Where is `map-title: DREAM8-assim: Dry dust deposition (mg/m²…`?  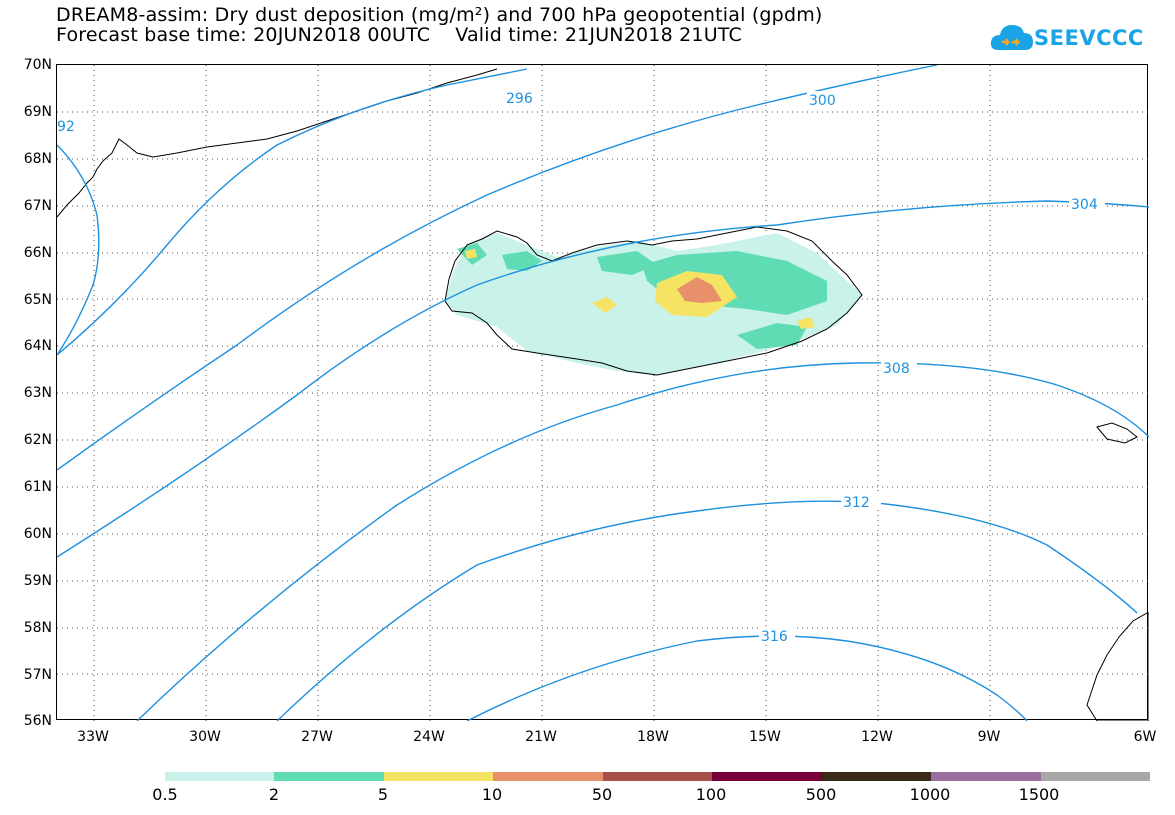 map-title: DREAM8-assim: Dry dust deposition (mg/m²… is located at coordinates (439, 15).